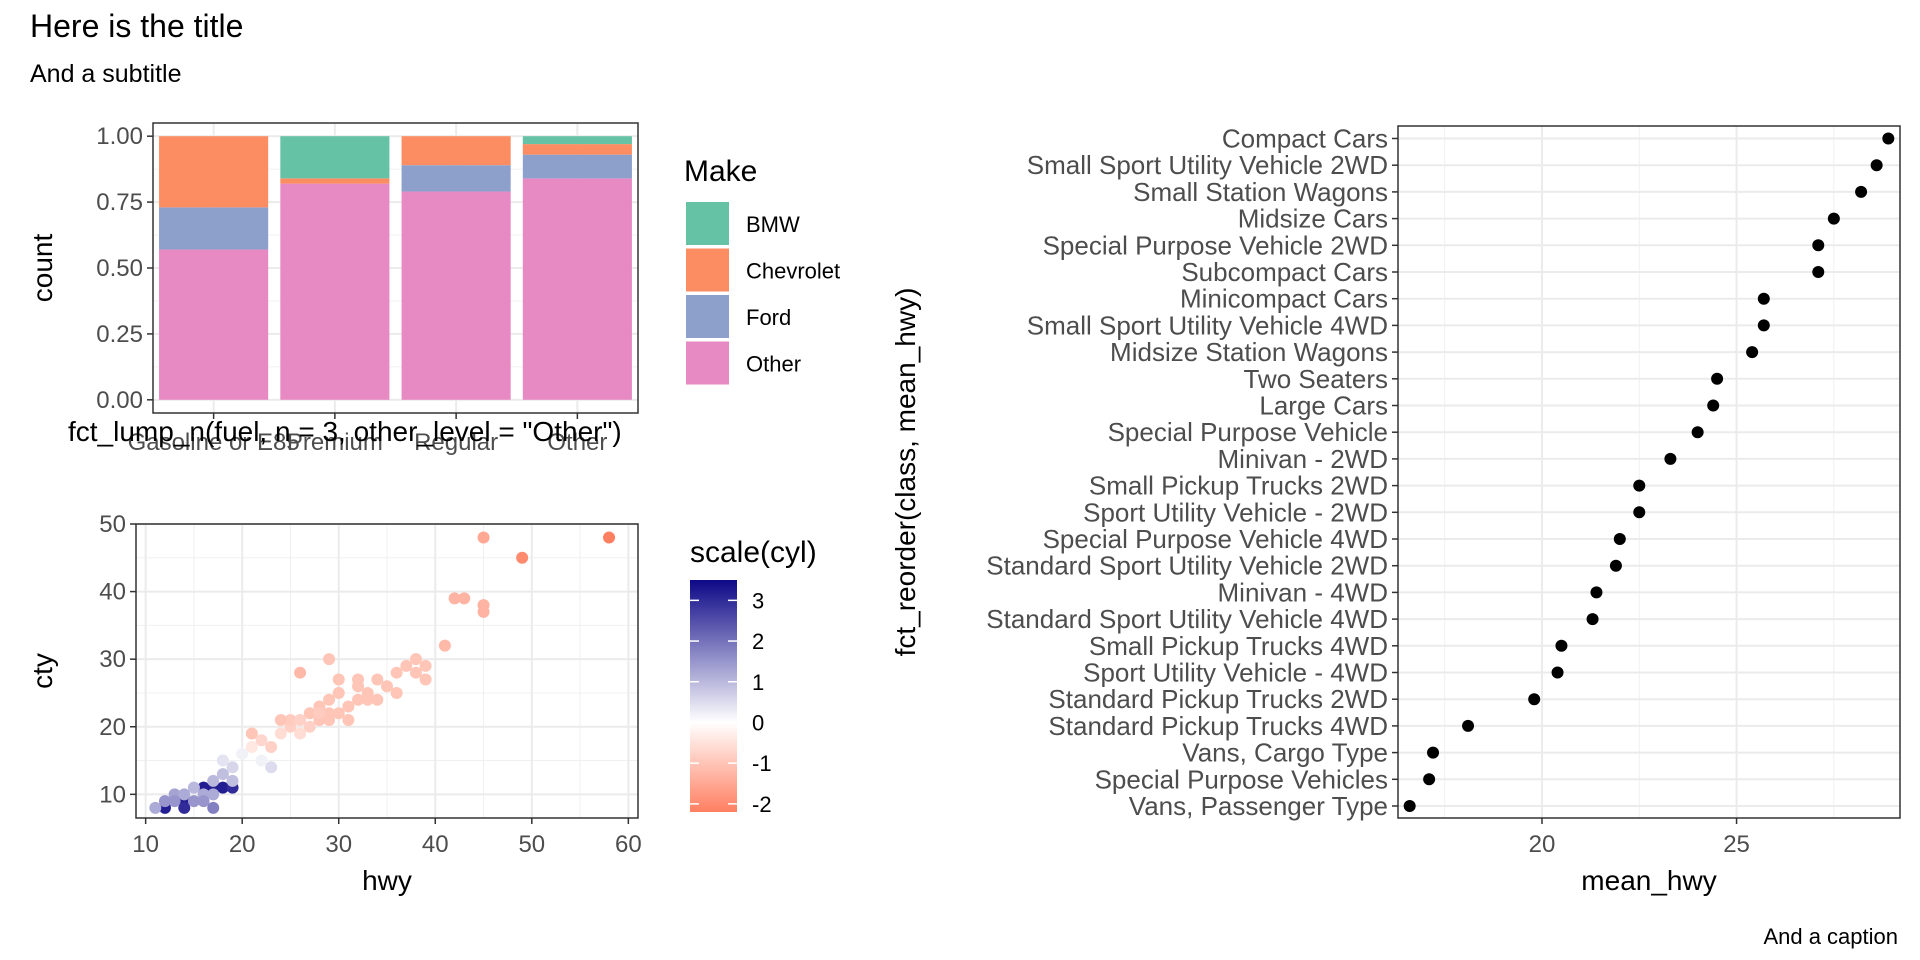 The image size is (1920, 960). What do you see at coordinates (1207, 165) in the screenshot?
I see `dot-y-tick-label: Small Sport Utility Vehicle 2WD` at bounding box center [1207, 165].